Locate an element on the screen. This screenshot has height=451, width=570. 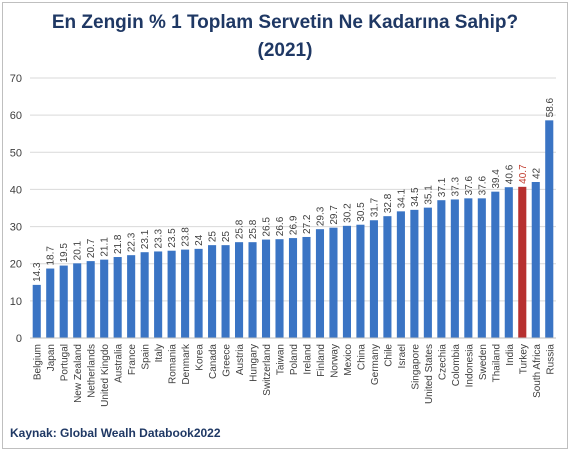
y-tick-label: 10 is located at coordinates (16, 302).